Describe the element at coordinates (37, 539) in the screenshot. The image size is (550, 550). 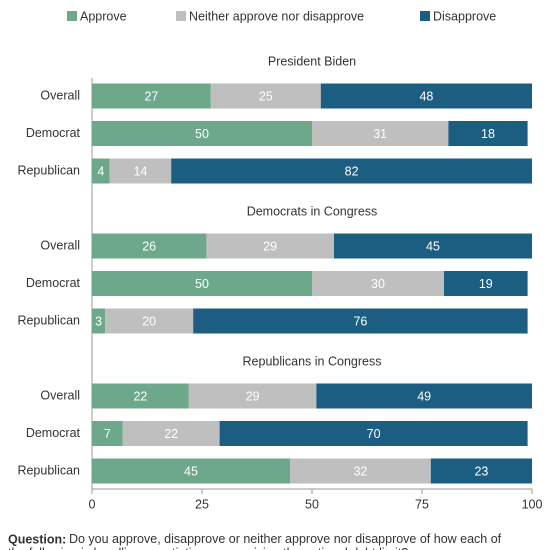
I see `footnote-label: Question:` at that location.